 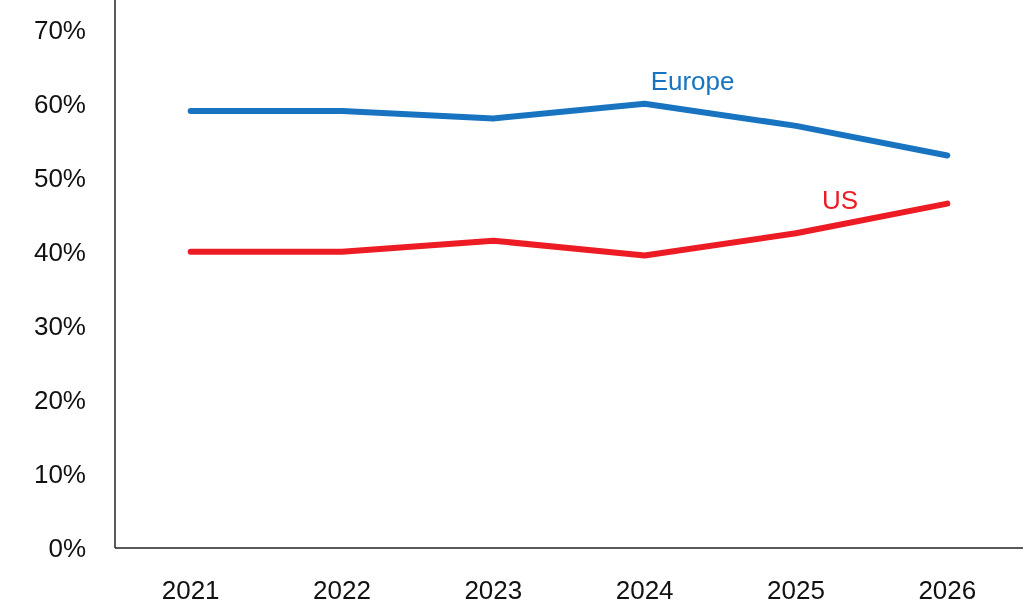 I want to click on y-tick-label: 20%, so click(x=59, y=400).